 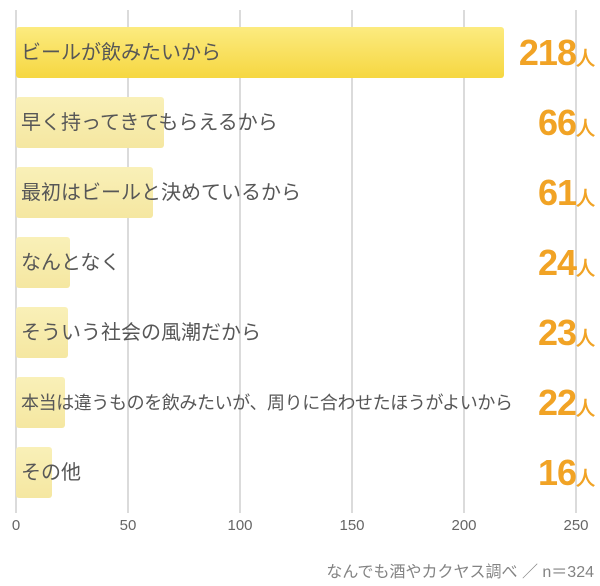 I want to click on x-tick-label-200: 200, so click(x=464, y=525).